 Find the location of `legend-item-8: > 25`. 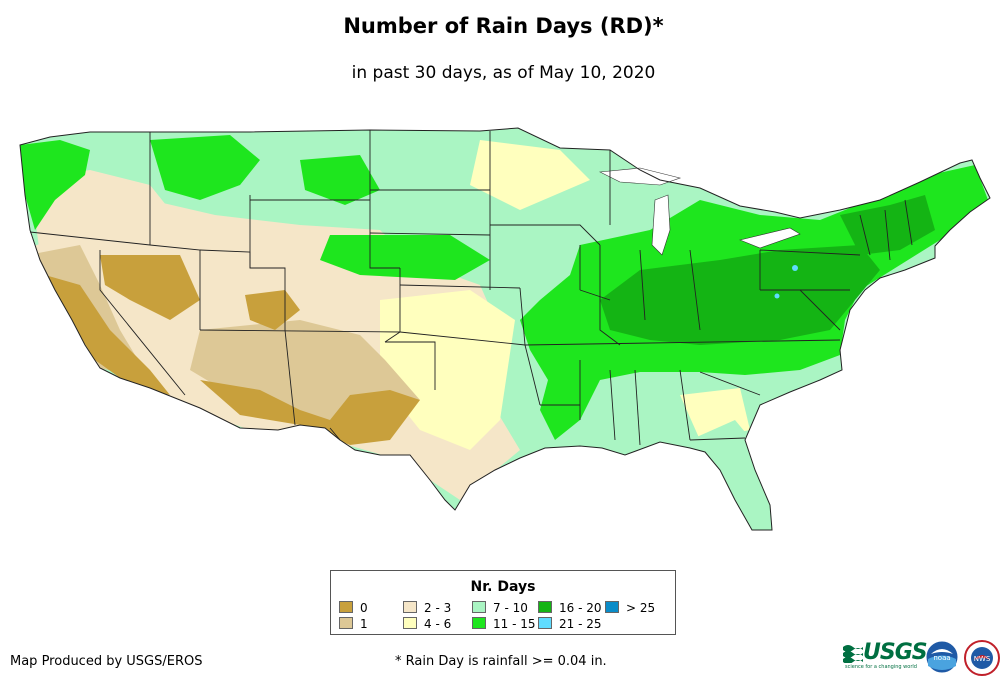

legend-item-8: > 25 is located at coordinates (630, 608).